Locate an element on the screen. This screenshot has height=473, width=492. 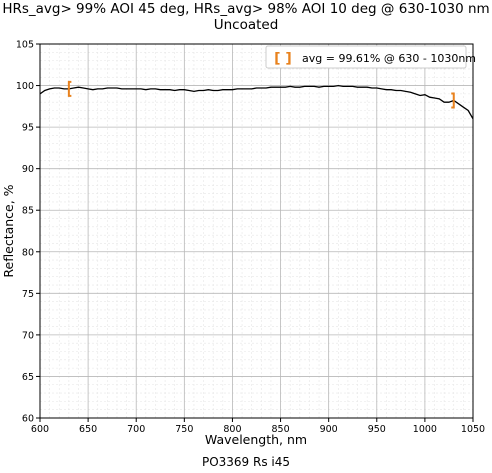
chart-subtitle: Uncoated is located at coordinates (246, 25).